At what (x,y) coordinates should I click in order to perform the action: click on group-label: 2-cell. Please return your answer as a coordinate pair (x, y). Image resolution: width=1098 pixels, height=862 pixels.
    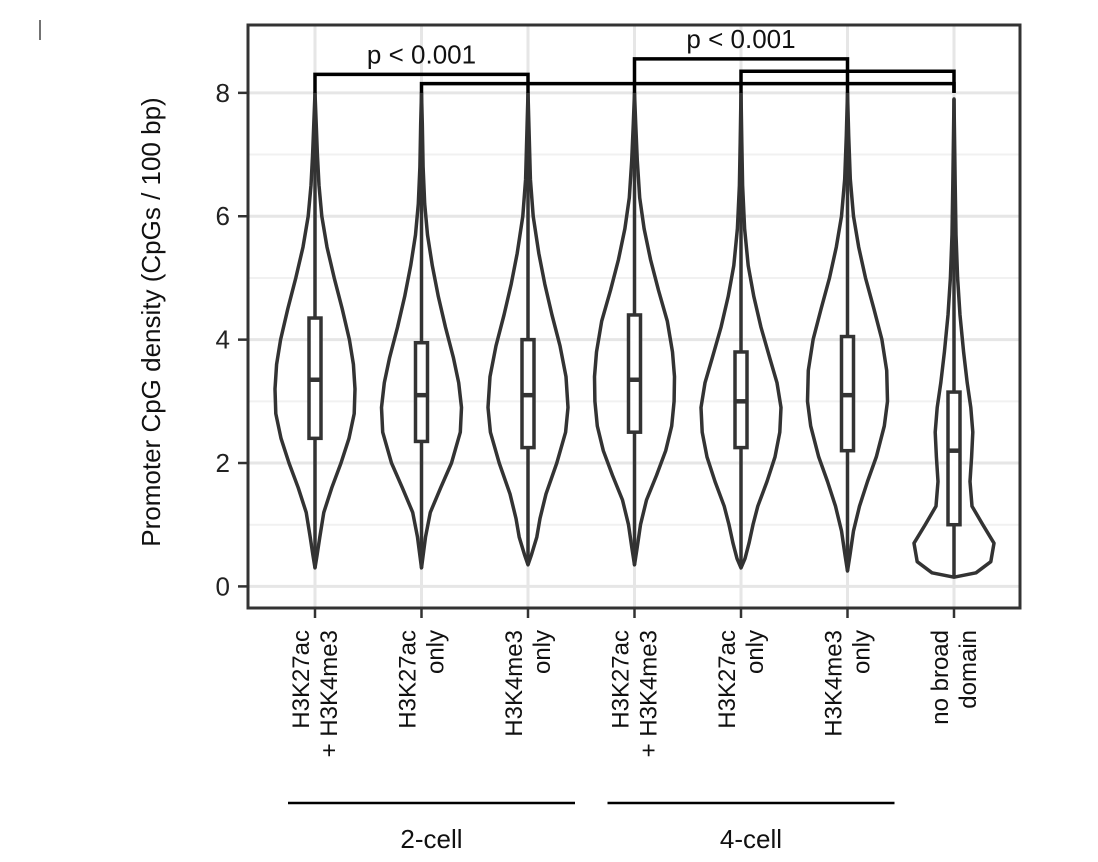
    Looking at the image, I should click on (431, 839).